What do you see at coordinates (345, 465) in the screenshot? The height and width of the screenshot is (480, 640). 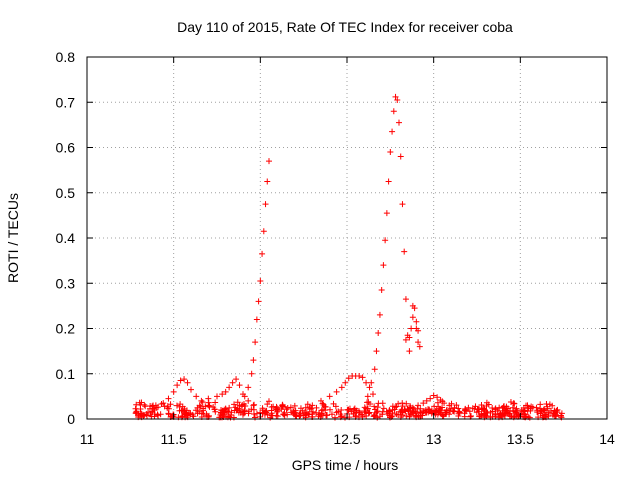 I see `x-axis-label: GPS time / hours` at bounding box center [345, 465].